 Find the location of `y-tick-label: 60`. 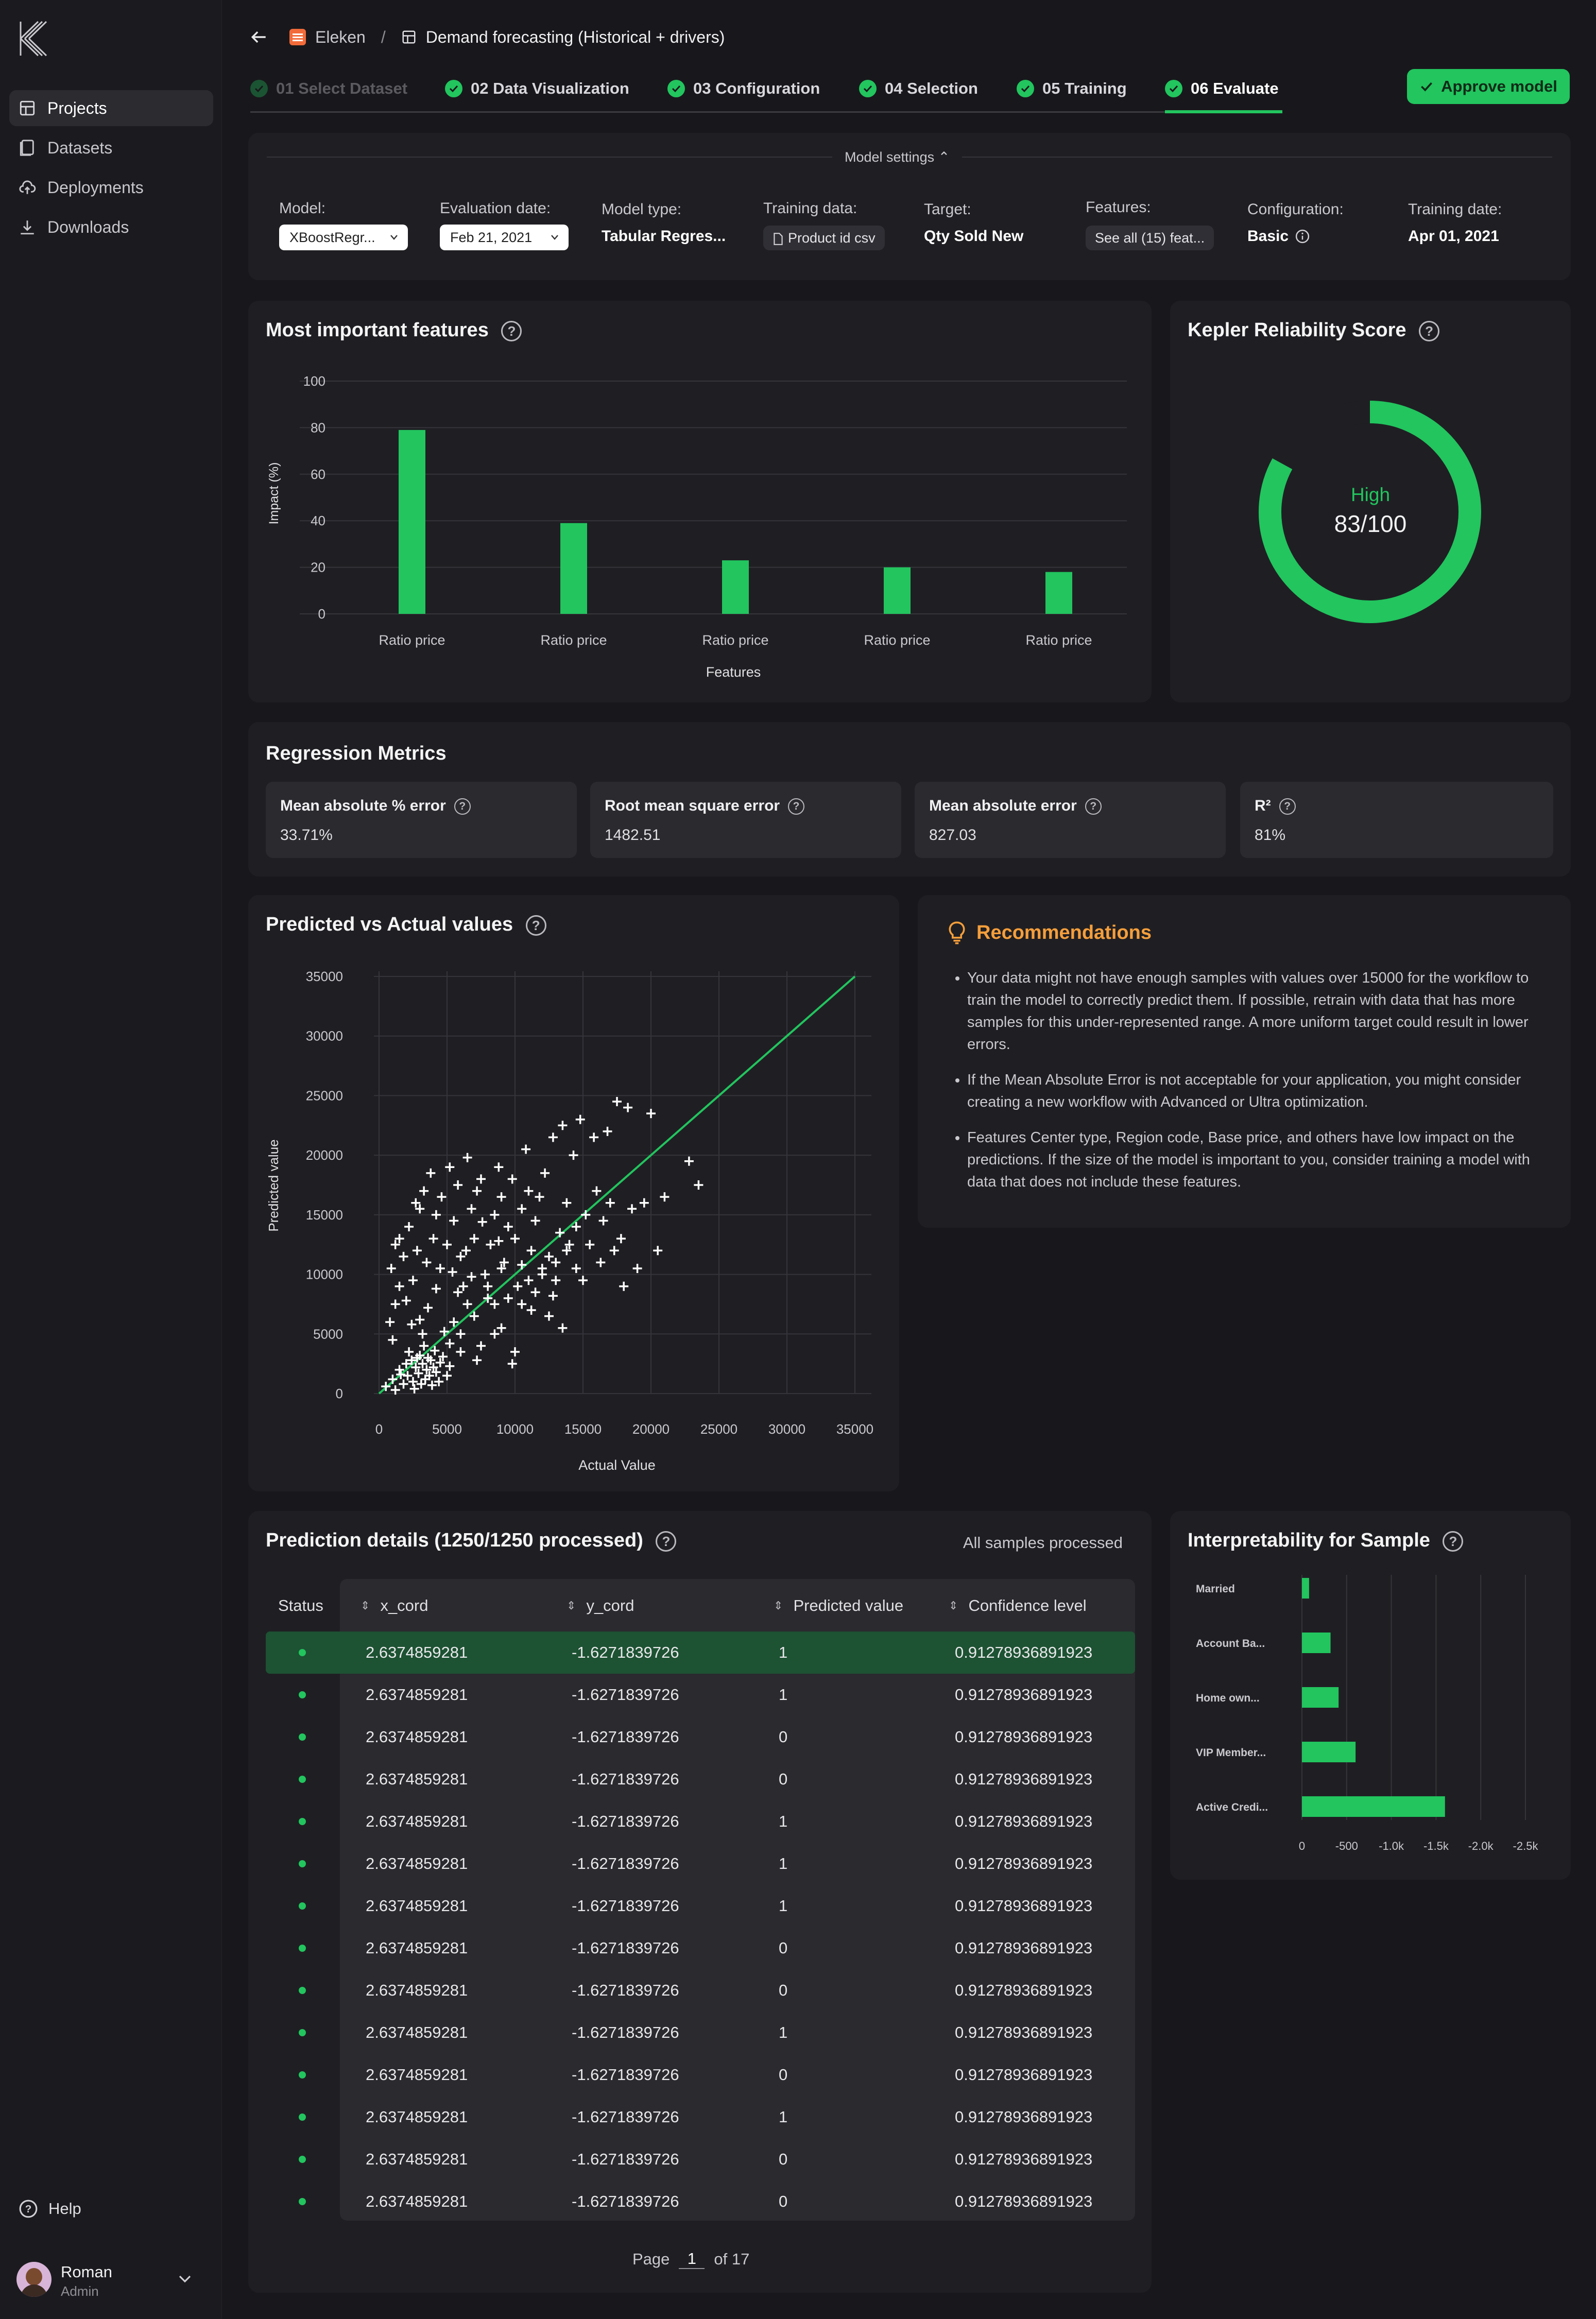

y-tick-label: 60 is located at coordinates (318, 474).